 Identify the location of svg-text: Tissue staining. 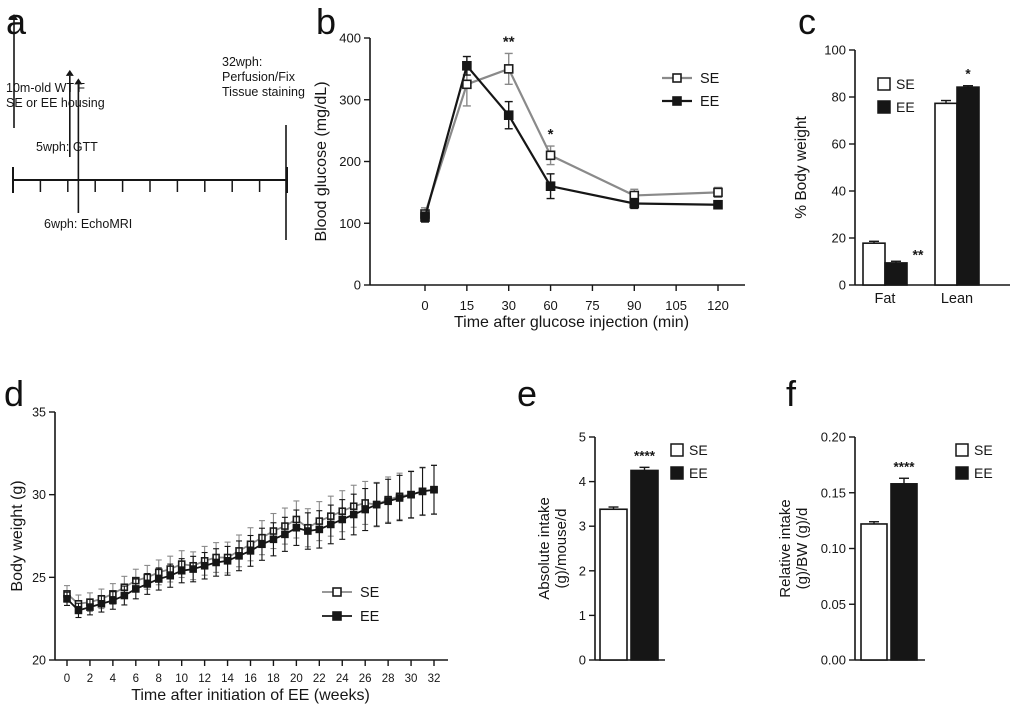
(263, 92).